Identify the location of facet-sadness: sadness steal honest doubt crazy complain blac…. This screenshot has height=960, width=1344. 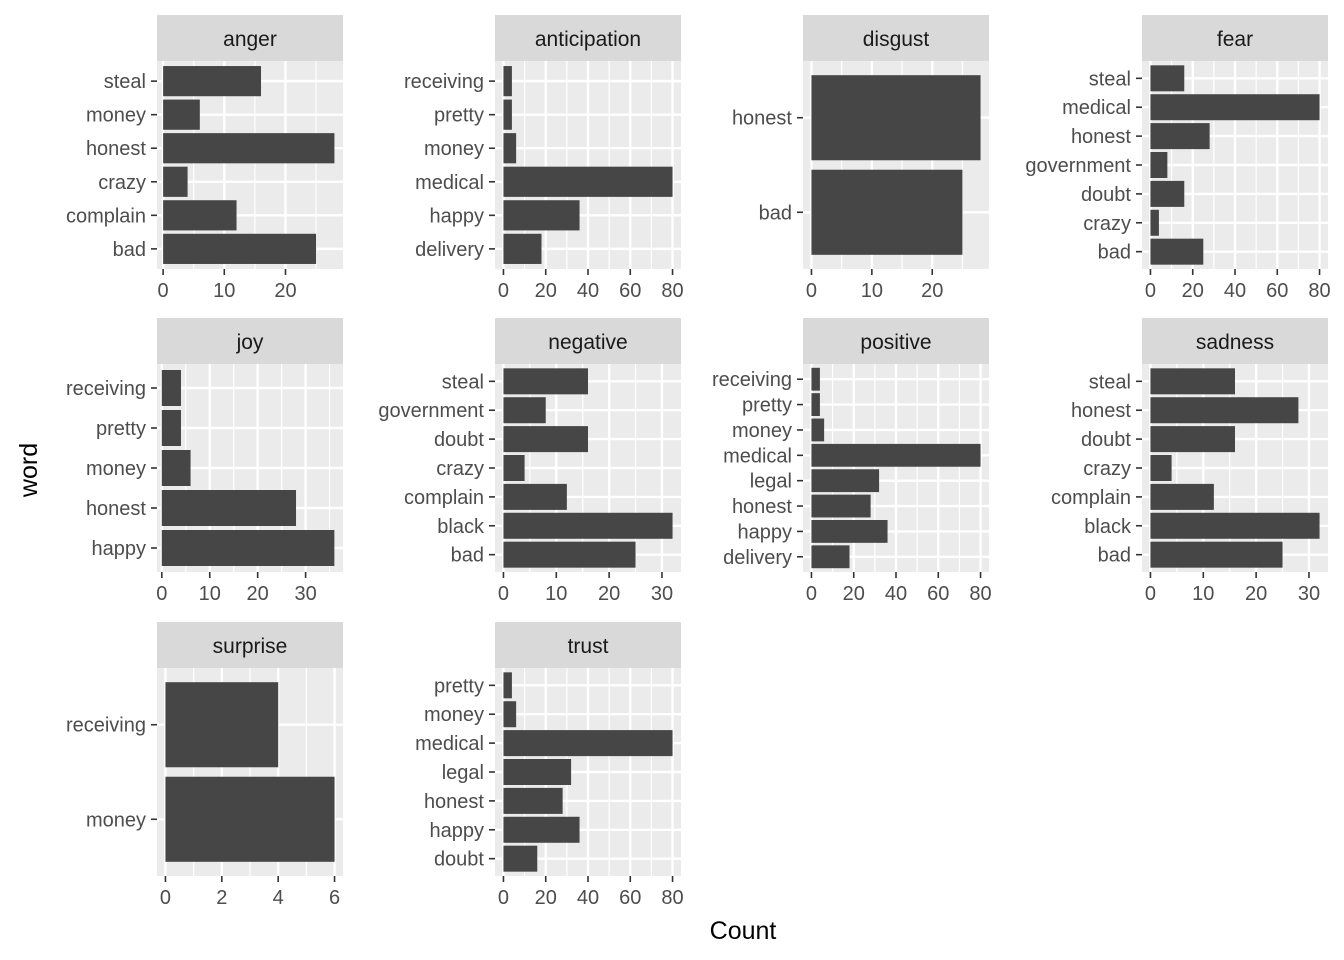
(1189, 461).